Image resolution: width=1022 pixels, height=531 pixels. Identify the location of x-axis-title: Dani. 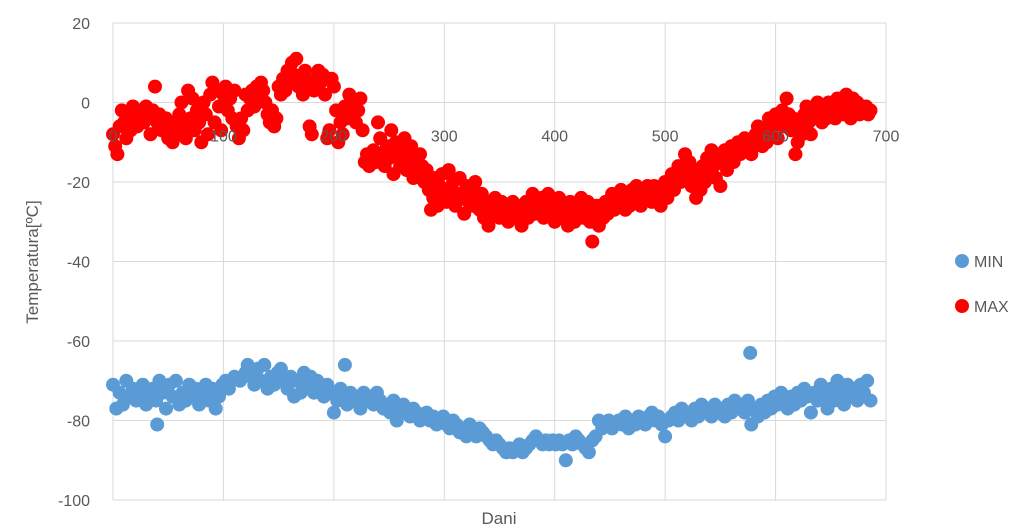
(499, 518).